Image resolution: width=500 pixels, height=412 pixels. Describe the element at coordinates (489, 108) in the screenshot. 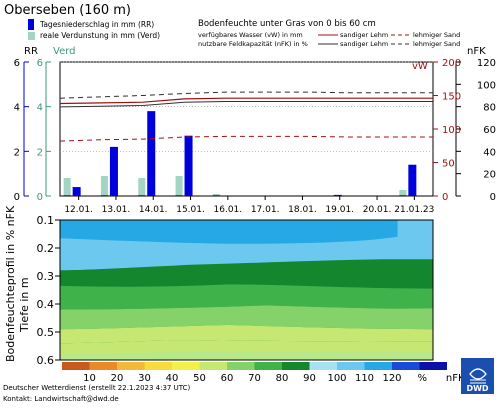

I see `nfk-tick-label: 80` at that location.